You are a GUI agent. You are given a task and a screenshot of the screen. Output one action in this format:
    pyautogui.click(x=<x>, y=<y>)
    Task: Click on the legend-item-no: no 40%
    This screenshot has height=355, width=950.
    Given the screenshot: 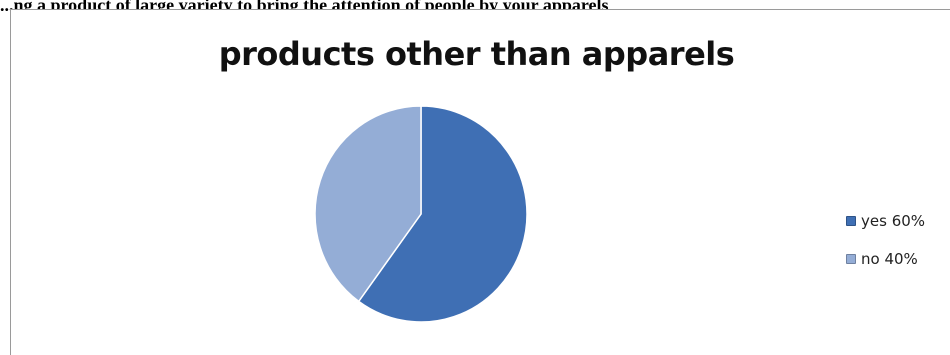 What is the action you would take?
    pyautogui.click(x=885, y=259)
    